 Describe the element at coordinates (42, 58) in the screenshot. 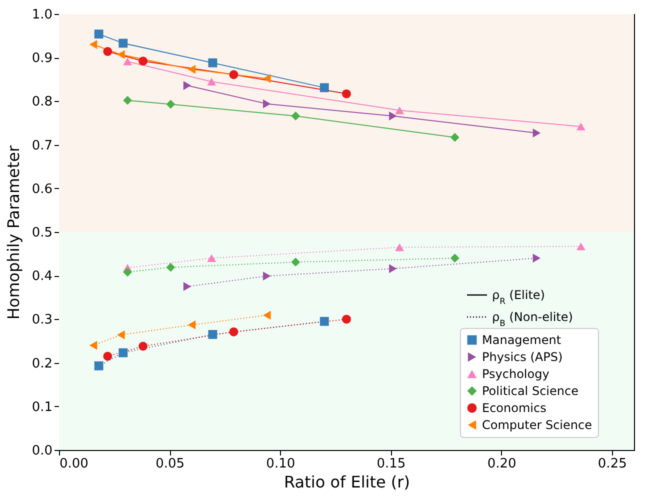

I see `y-tick-label: 0.9` at that location.